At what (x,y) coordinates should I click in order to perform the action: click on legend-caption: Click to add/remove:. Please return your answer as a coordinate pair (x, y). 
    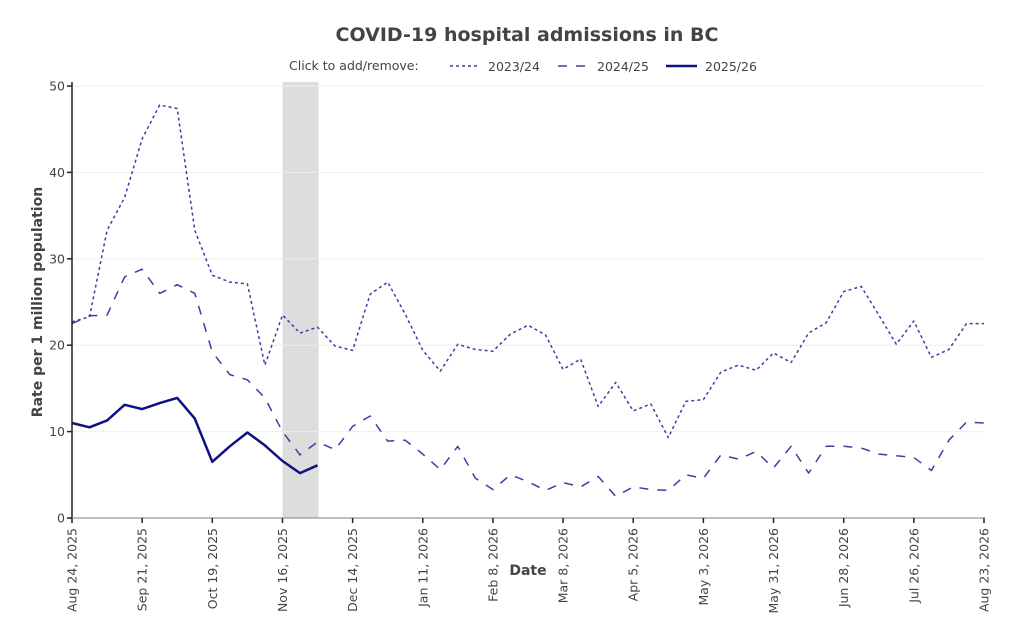
    Looking at the image, I should click on (354, 65).